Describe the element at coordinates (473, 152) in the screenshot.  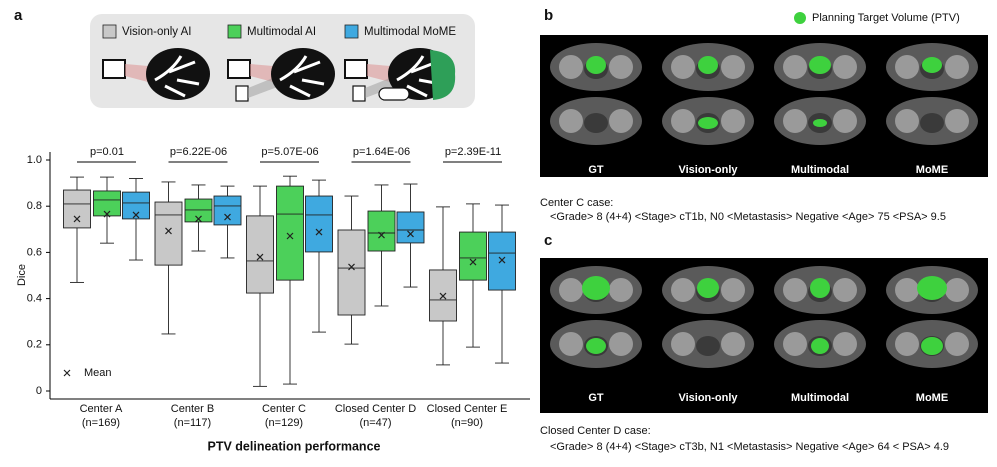
I see `pvalue: p=2.39E-11` at that location.